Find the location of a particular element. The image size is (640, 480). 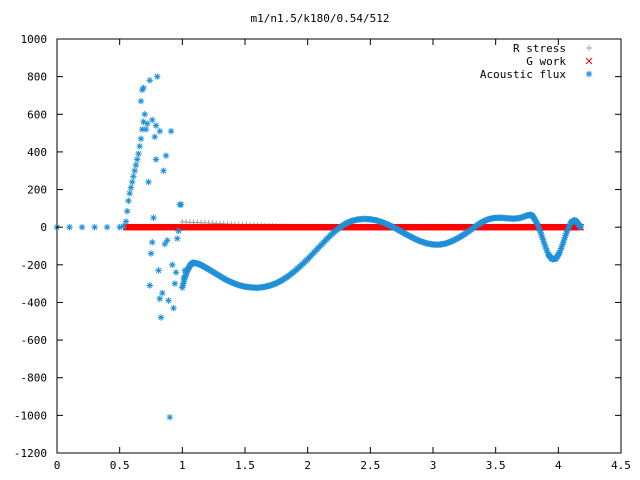

y-tick-label: 1000 is located at coordinates (34, 39).